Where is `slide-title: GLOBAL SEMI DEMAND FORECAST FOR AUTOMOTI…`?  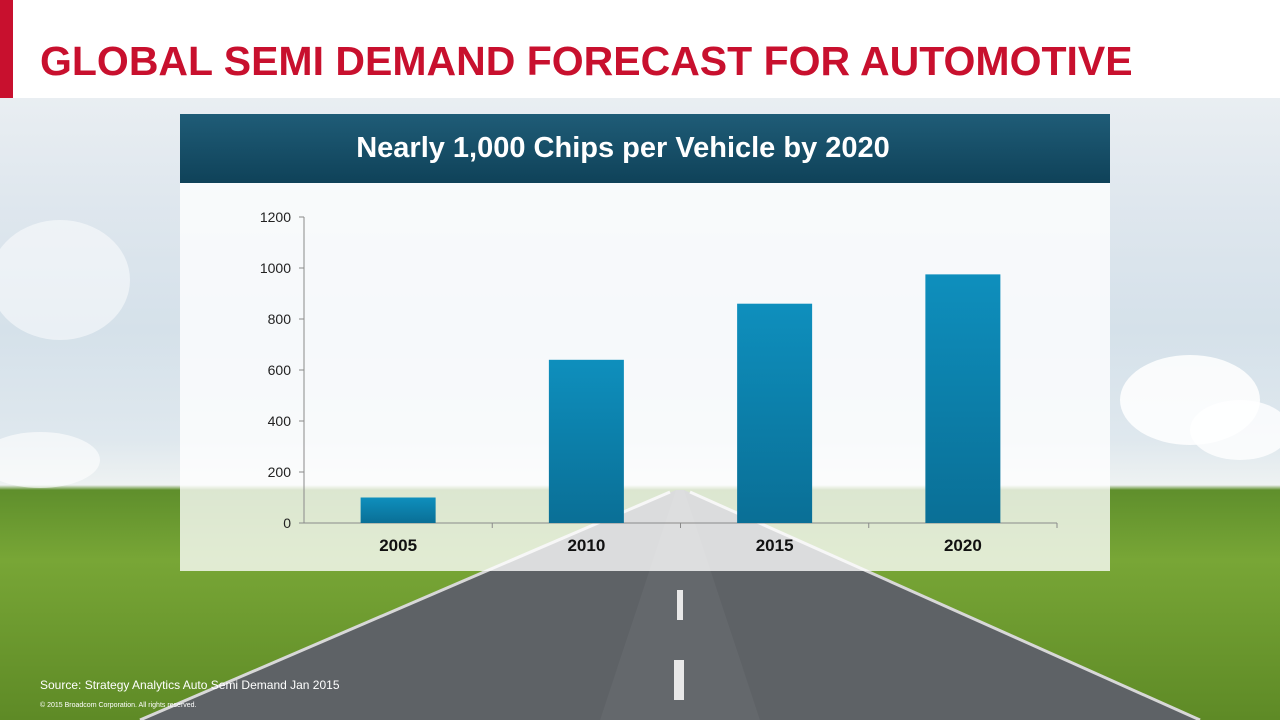
slide-title: GLOBAL SEMI DEMAND FORECAST FOR AUTOMOTI… is located at coordinates (586, 61).